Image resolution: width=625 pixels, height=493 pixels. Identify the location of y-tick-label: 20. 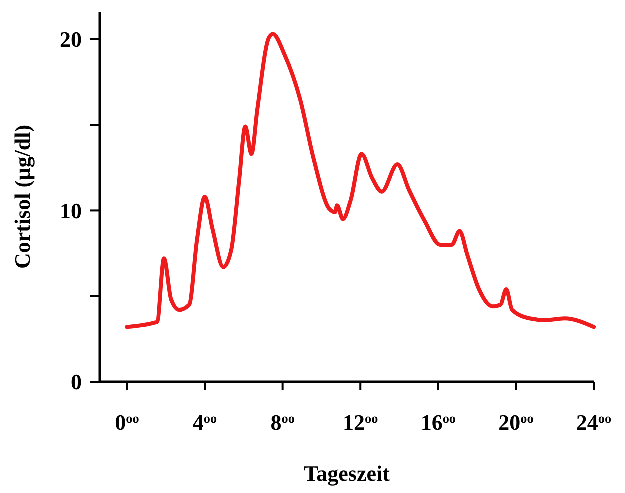
(71, 39).